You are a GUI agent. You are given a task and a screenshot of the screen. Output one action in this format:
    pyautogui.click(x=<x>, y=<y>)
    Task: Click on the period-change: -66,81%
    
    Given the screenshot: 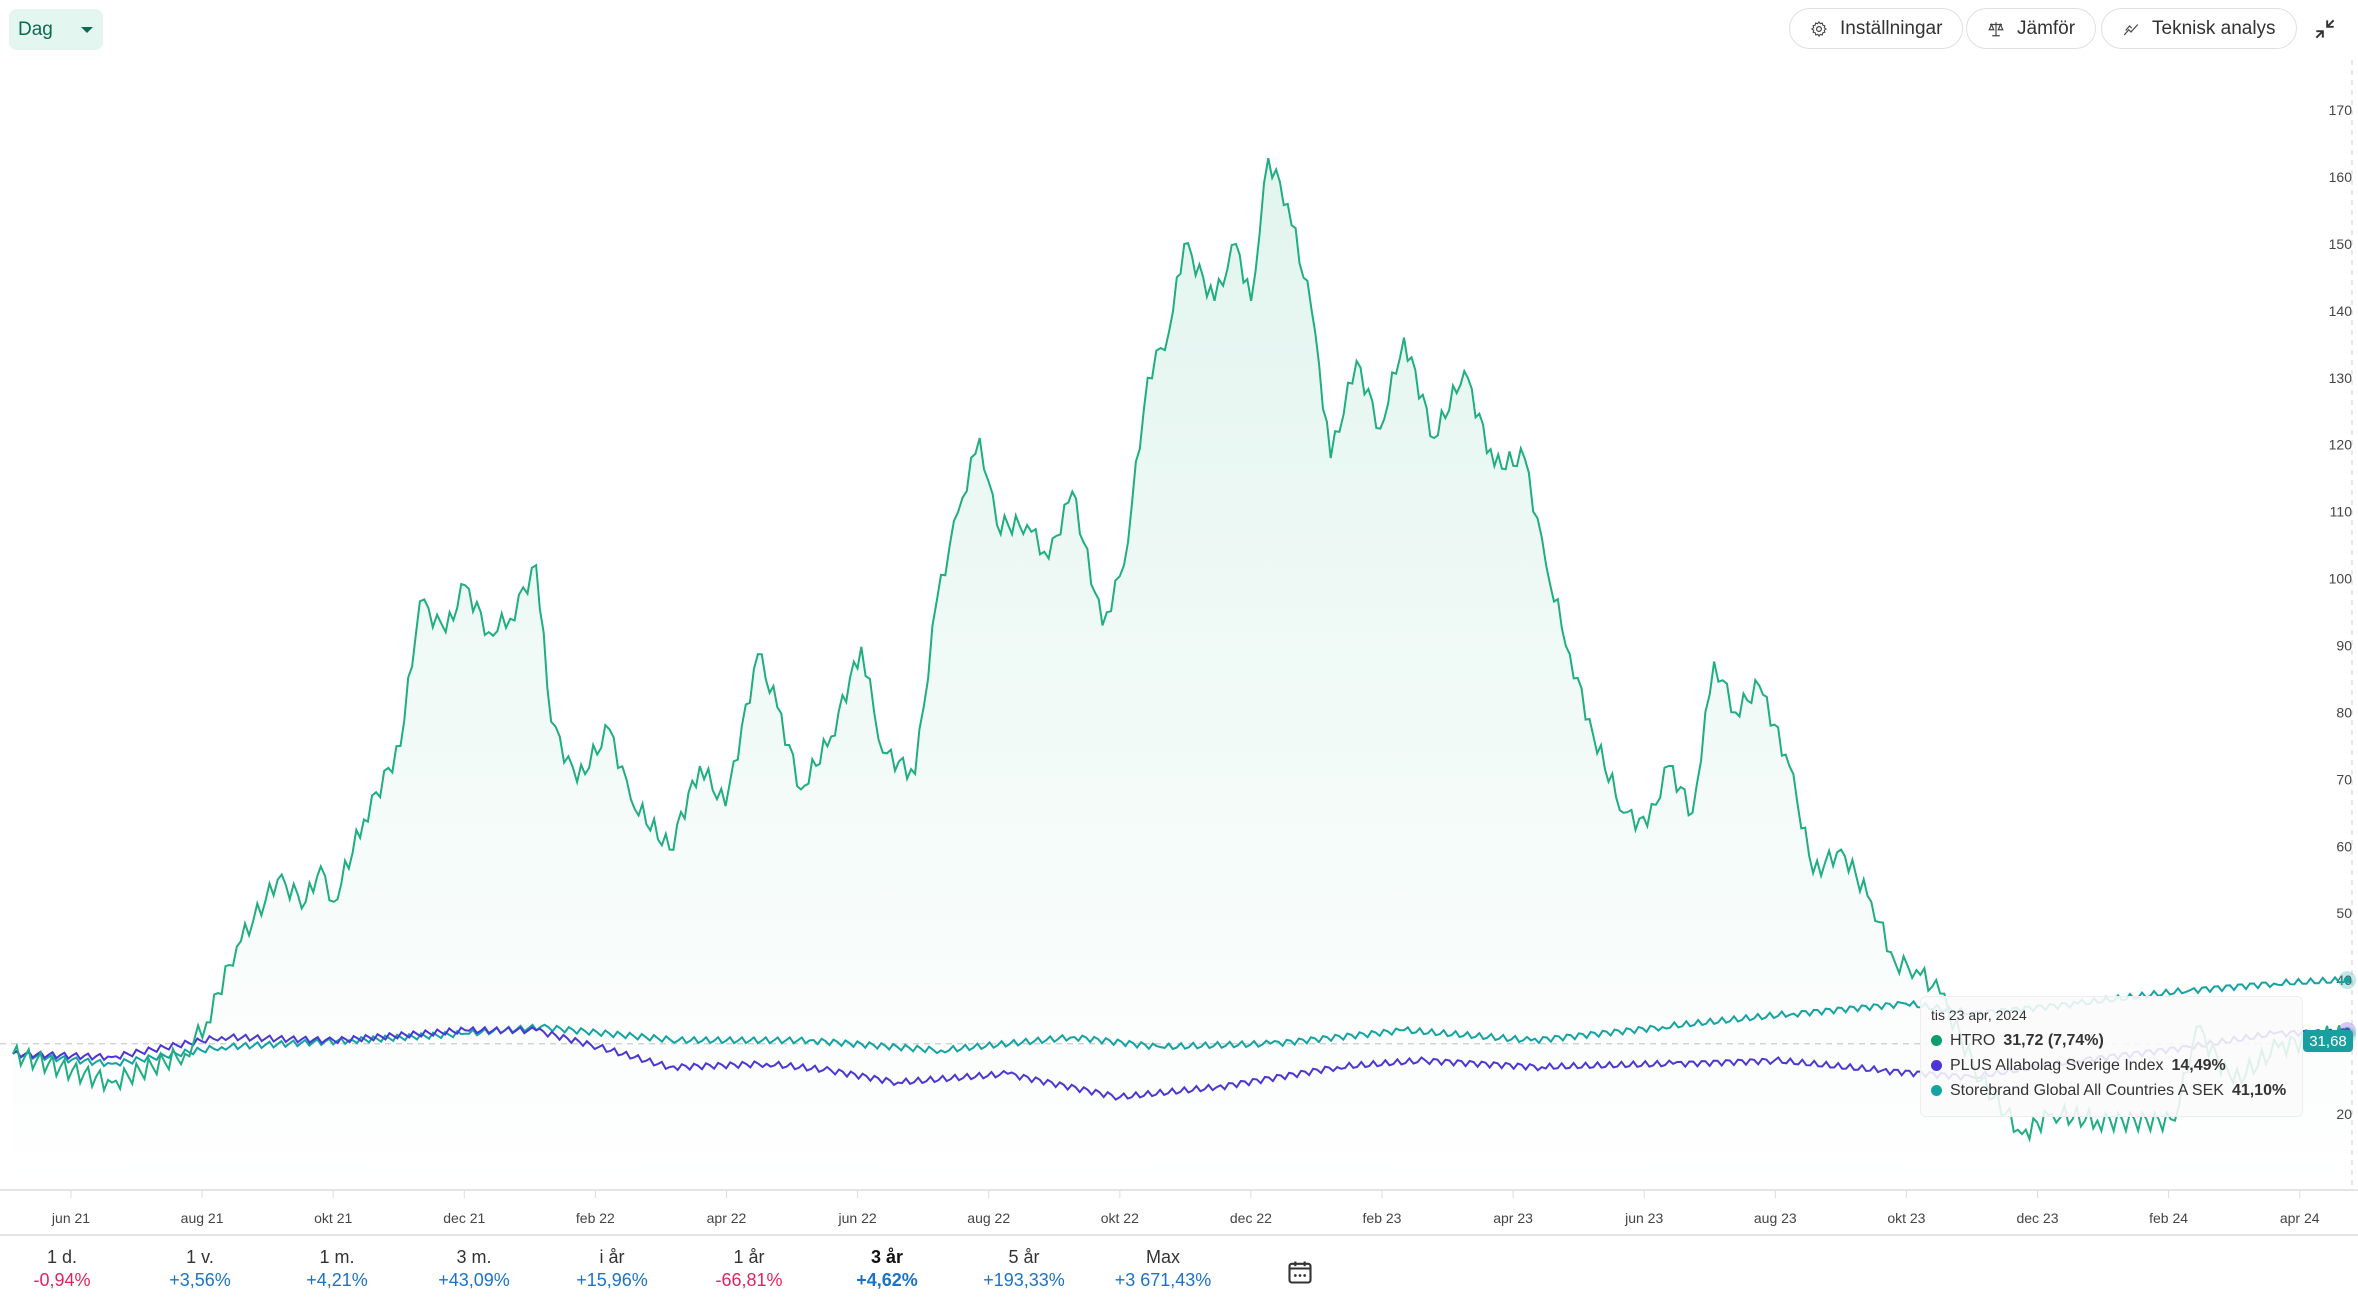 What is the action you would take?
    pyautogui.click(x=749, y=1280)
    